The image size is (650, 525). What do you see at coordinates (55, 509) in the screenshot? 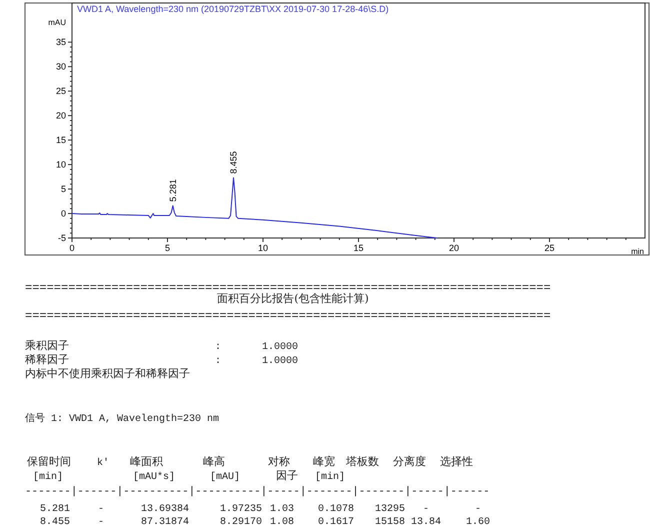
I see `text: 5.281` at bounding box center [55, 509].